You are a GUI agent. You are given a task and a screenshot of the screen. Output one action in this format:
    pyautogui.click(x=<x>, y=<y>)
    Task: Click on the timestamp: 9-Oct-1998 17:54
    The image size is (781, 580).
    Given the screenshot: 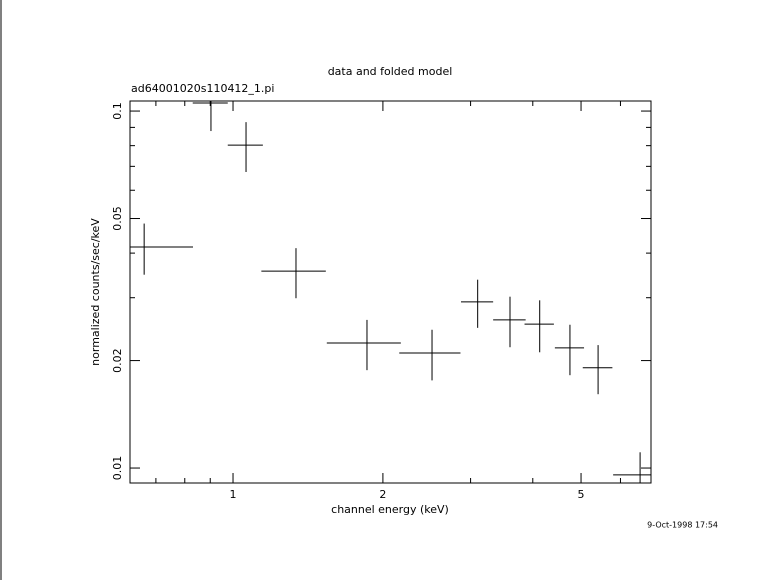 What is the action you would take?
    pyautogui.click(x=682, y=525)
    